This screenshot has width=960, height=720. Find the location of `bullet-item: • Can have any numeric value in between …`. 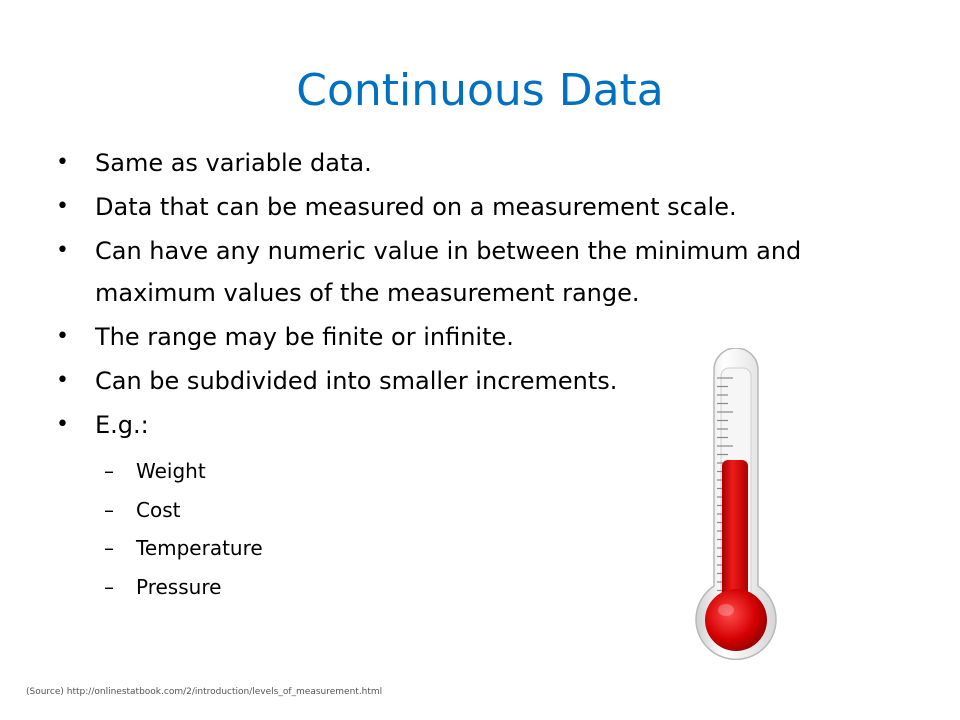

bullet-item: • Can have any numeric value in between … is located at coordinates (466, 272).